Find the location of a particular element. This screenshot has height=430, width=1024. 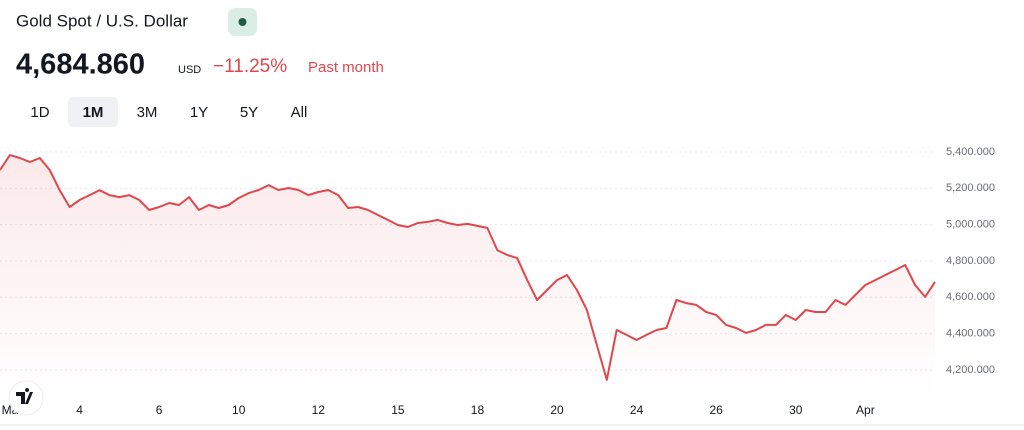

period: Past month is located at coordinates (346, 67).